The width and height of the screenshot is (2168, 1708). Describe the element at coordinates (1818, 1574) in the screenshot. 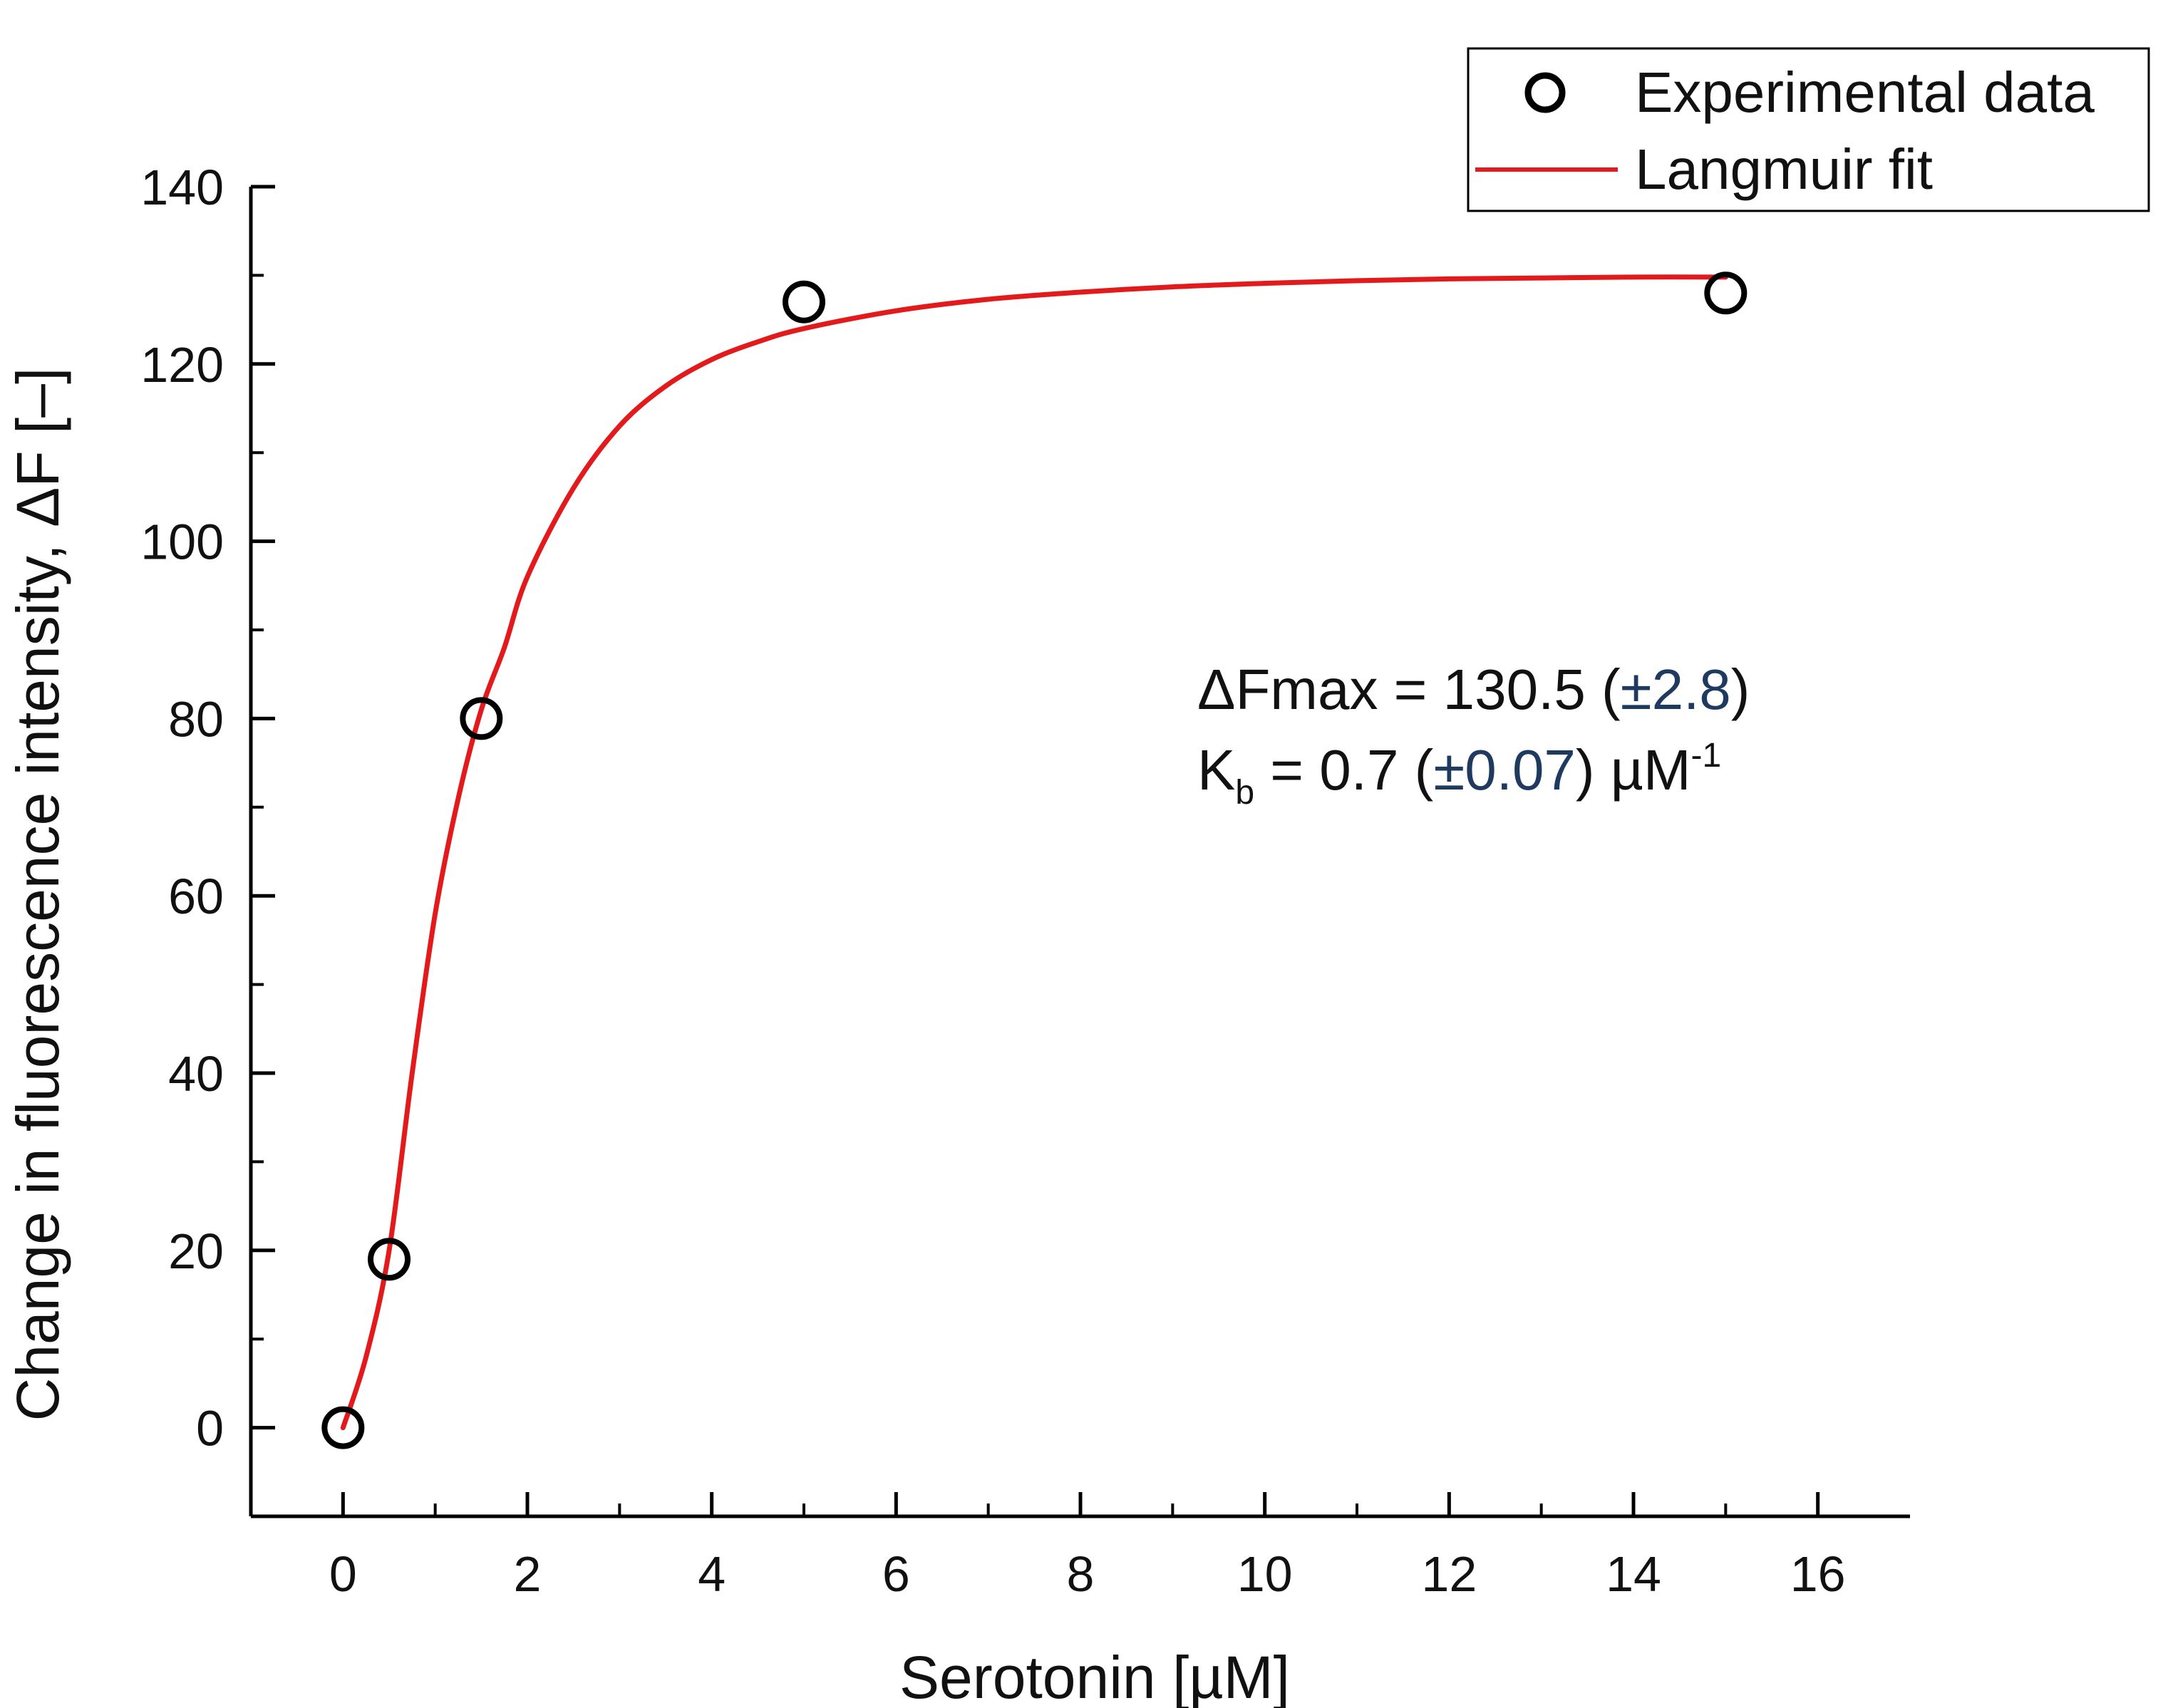

I see `x-tick-label: 16` at that location.